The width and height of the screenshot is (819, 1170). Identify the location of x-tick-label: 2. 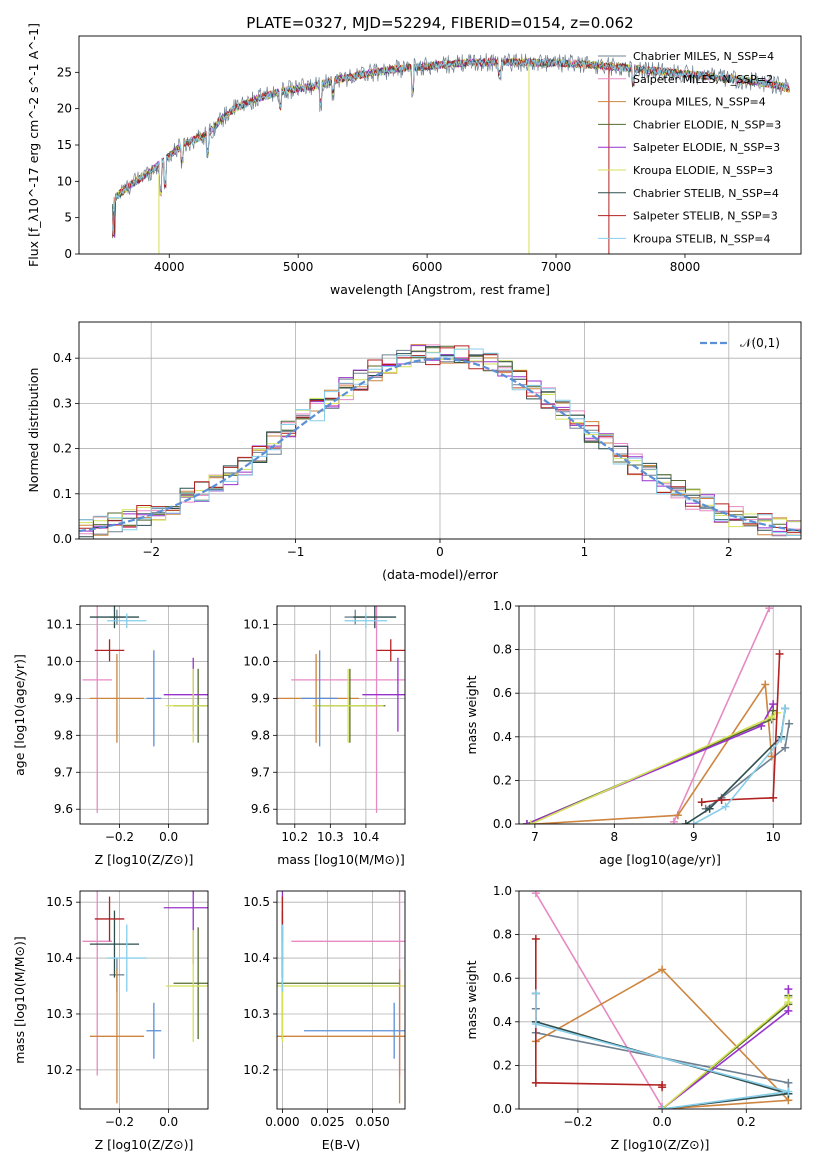
(729, 552).